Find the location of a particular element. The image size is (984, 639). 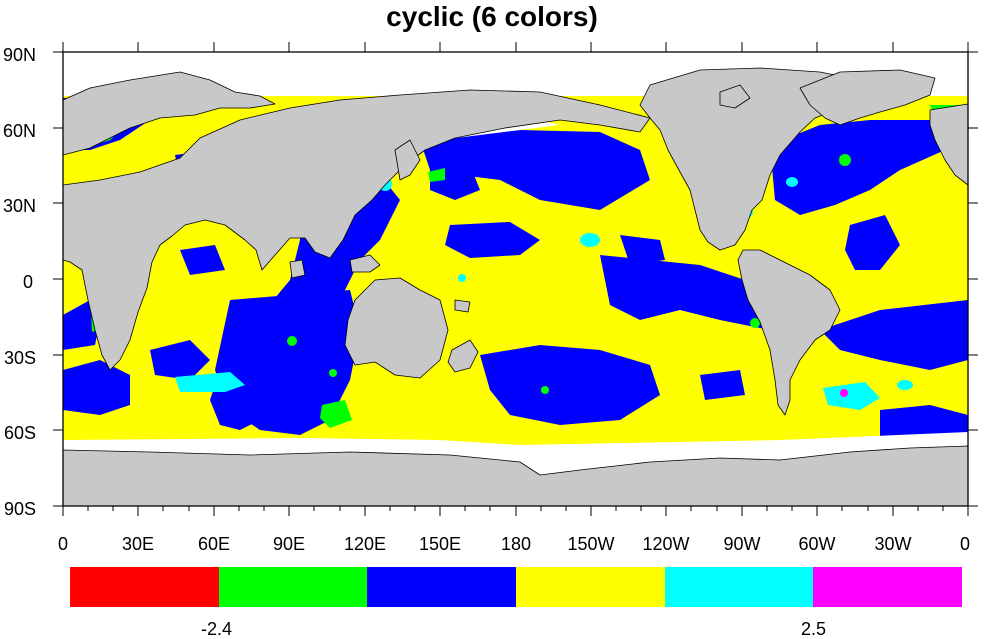

colorbar-swatch-yellow is located at coordinates (590, 587).